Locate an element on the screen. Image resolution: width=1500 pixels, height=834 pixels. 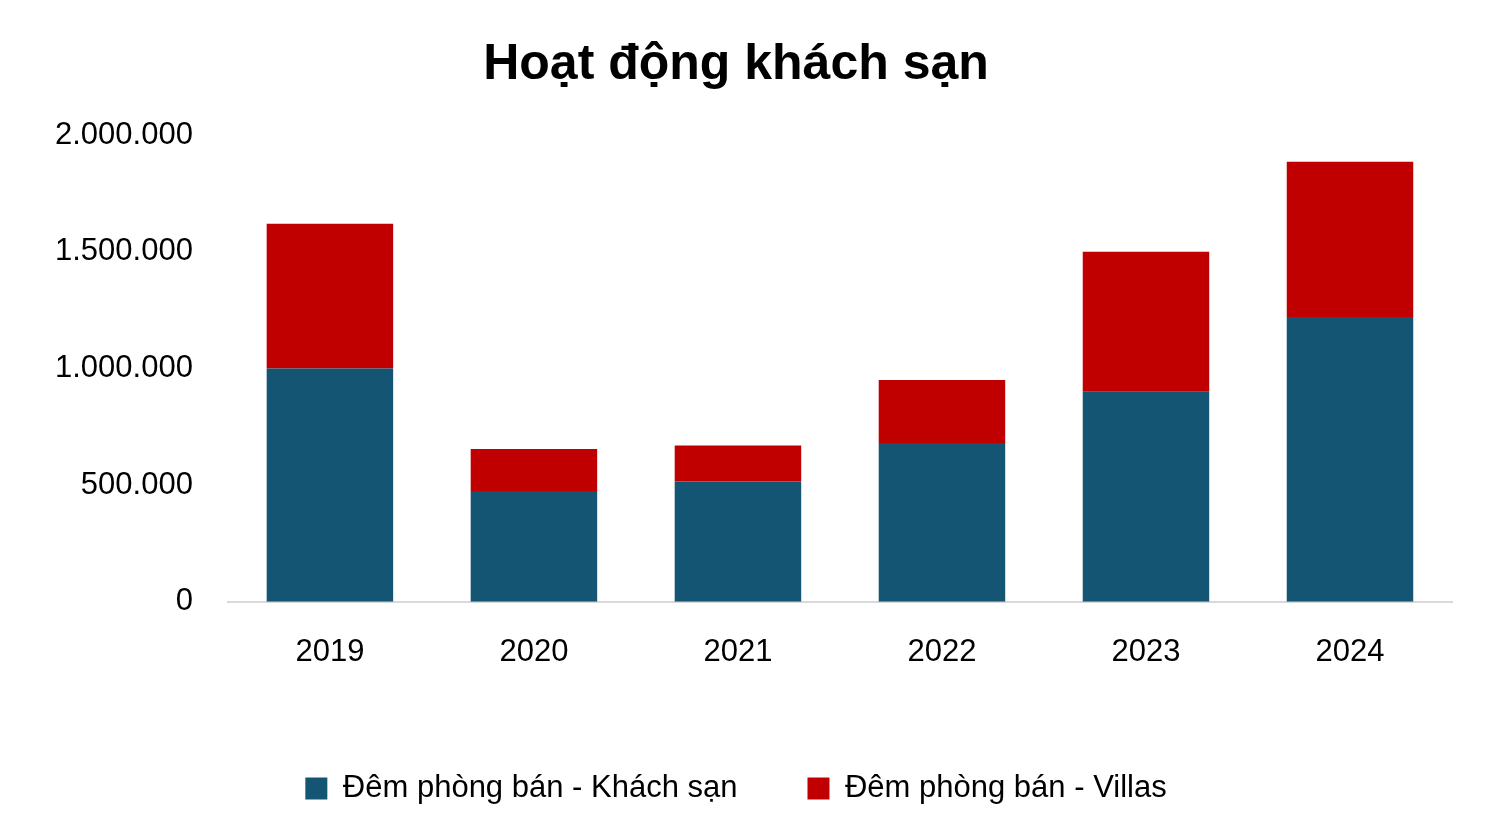
x-tick-label: 2023 is located at coordinates (1146, 650).